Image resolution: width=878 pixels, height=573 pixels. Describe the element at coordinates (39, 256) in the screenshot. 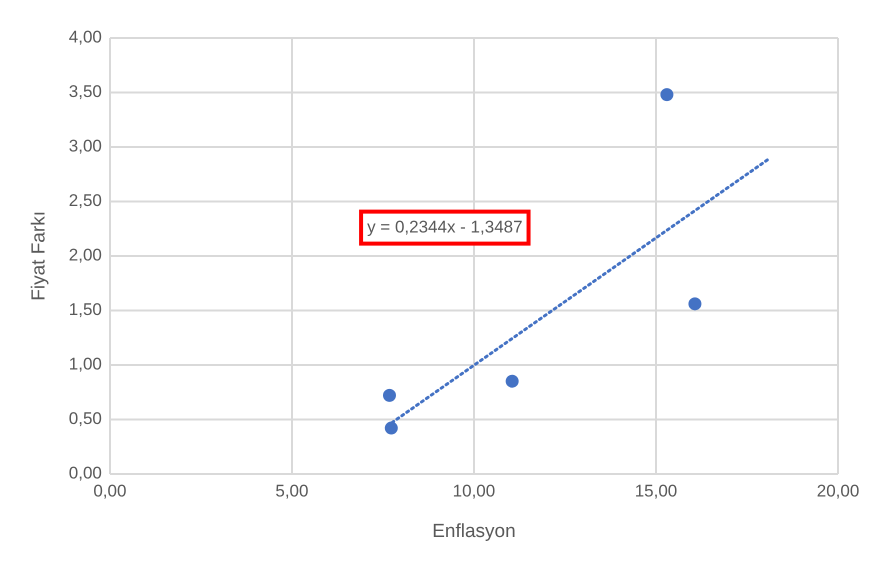

I see `y-axis-title: Fiyat Farkı` at that location.